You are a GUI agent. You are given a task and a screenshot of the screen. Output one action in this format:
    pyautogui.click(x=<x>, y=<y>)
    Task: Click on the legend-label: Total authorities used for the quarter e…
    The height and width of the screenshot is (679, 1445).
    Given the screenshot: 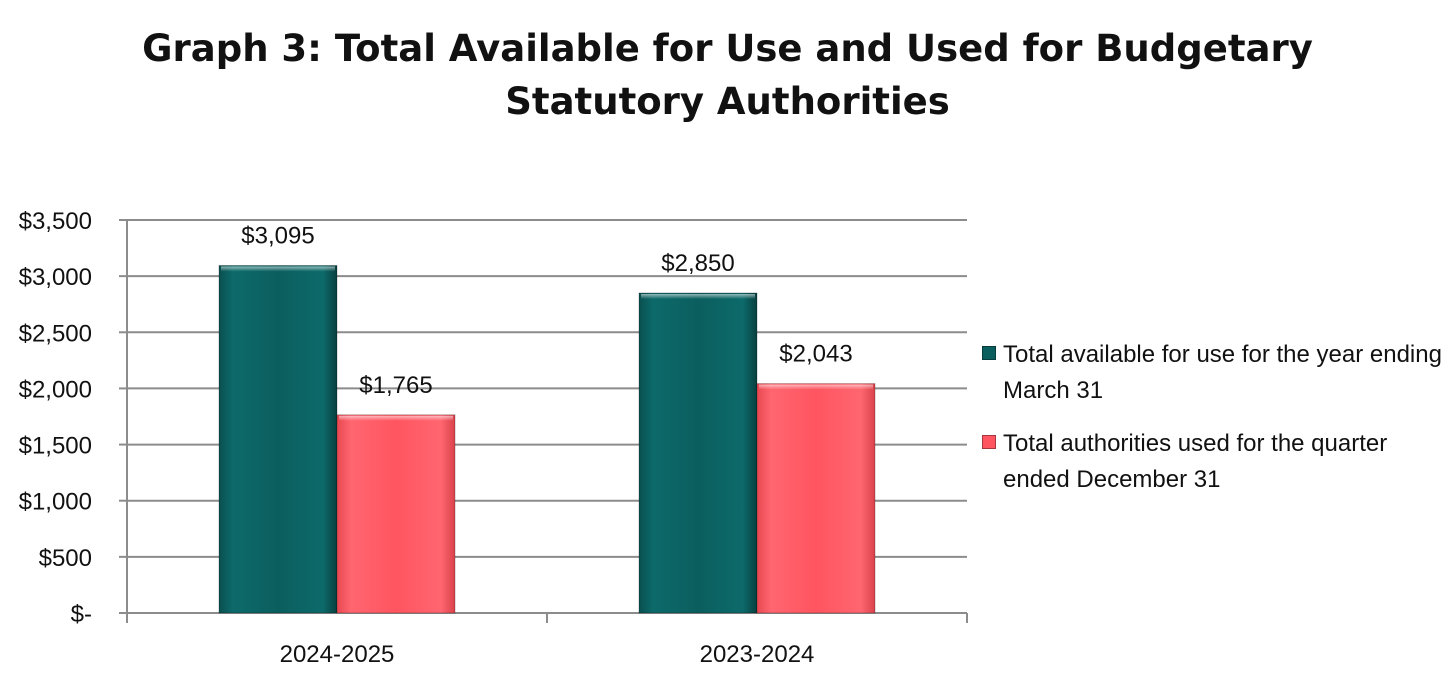 What is the action you would take?
    pyautogui.click(x=1195, y=461)
    